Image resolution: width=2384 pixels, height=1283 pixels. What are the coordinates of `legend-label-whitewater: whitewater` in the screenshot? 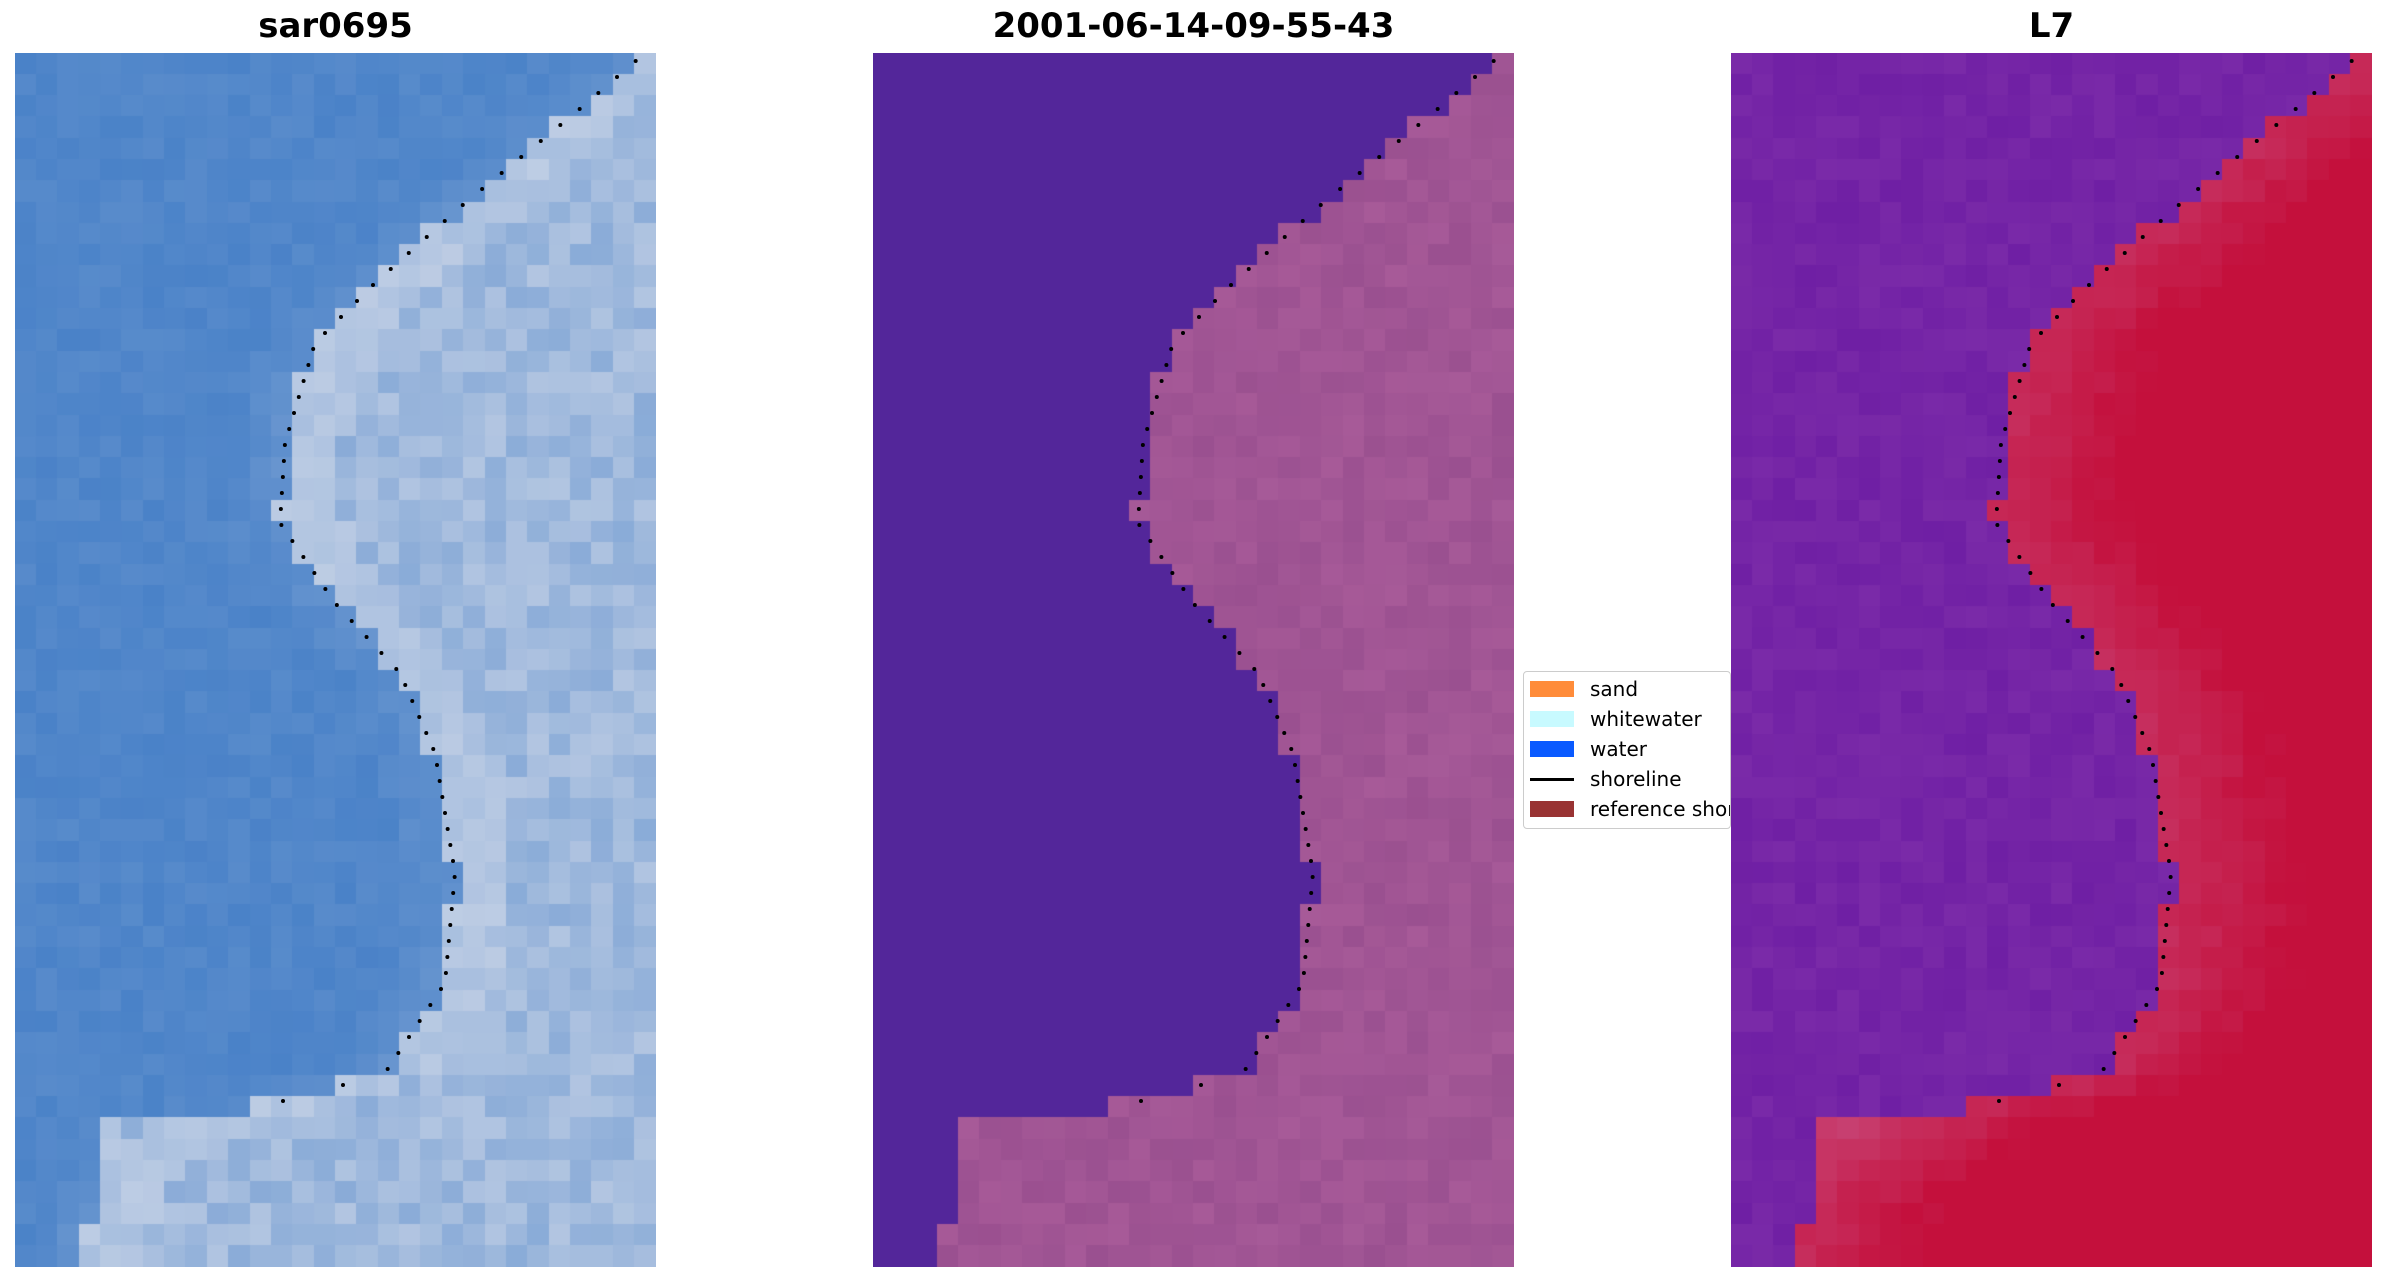 It's located at (1646, 719).